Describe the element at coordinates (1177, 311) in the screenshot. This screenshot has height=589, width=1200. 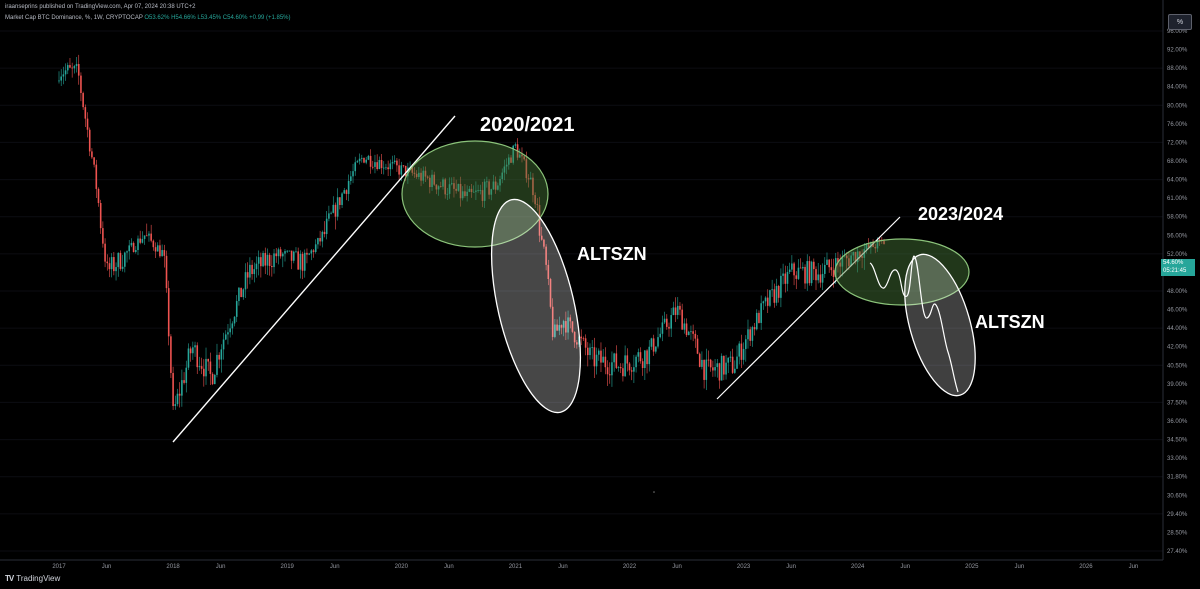
I see `y-tick-label: 46.00%` at that location.